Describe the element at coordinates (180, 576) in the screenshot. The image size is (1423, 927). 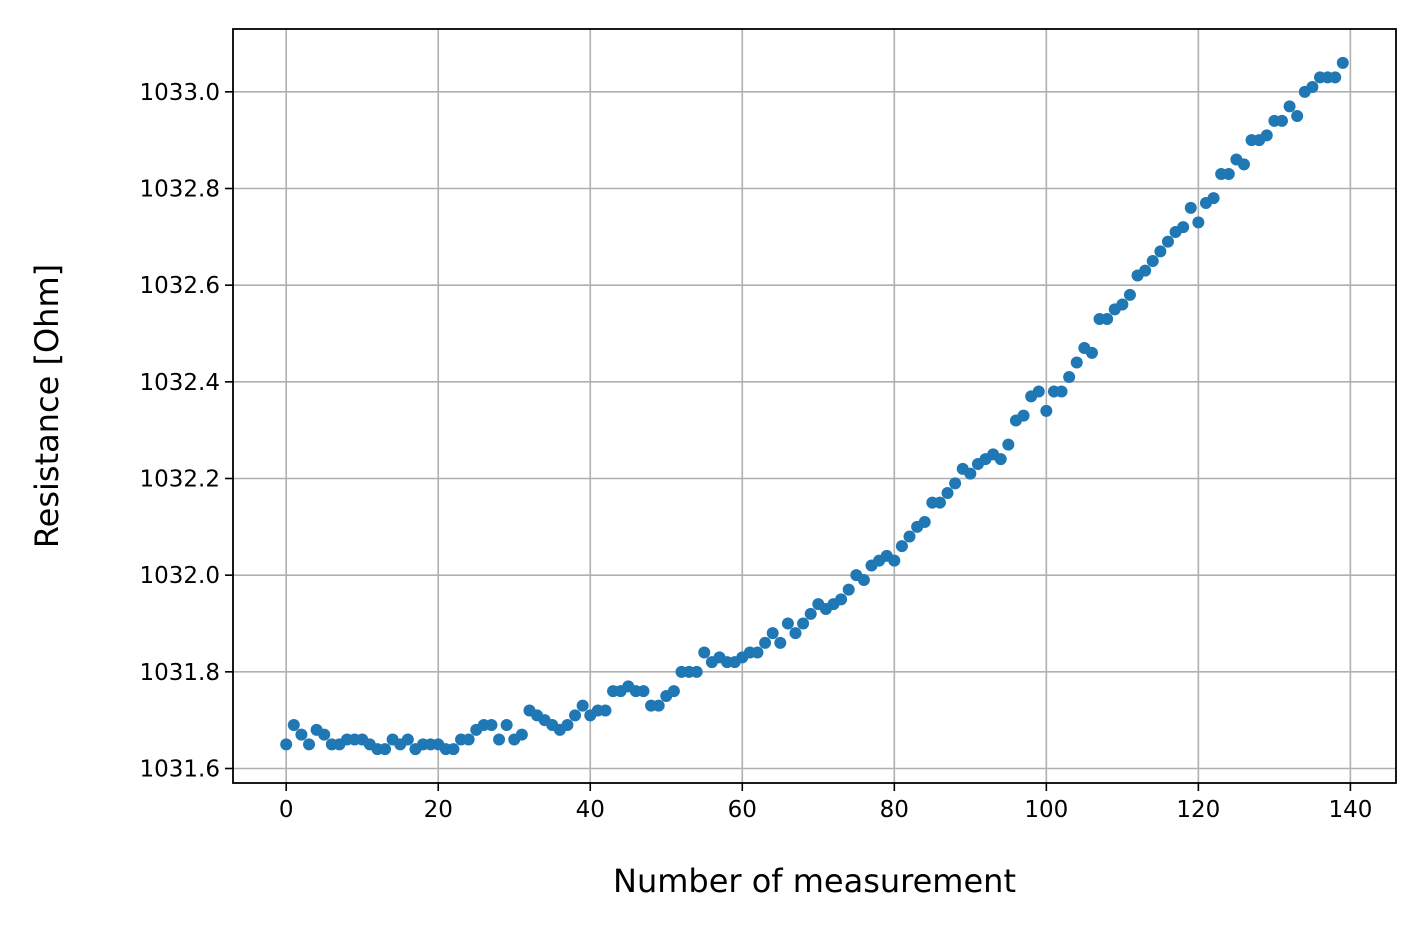
I see `y-tick-label: 1032.0` at that location.